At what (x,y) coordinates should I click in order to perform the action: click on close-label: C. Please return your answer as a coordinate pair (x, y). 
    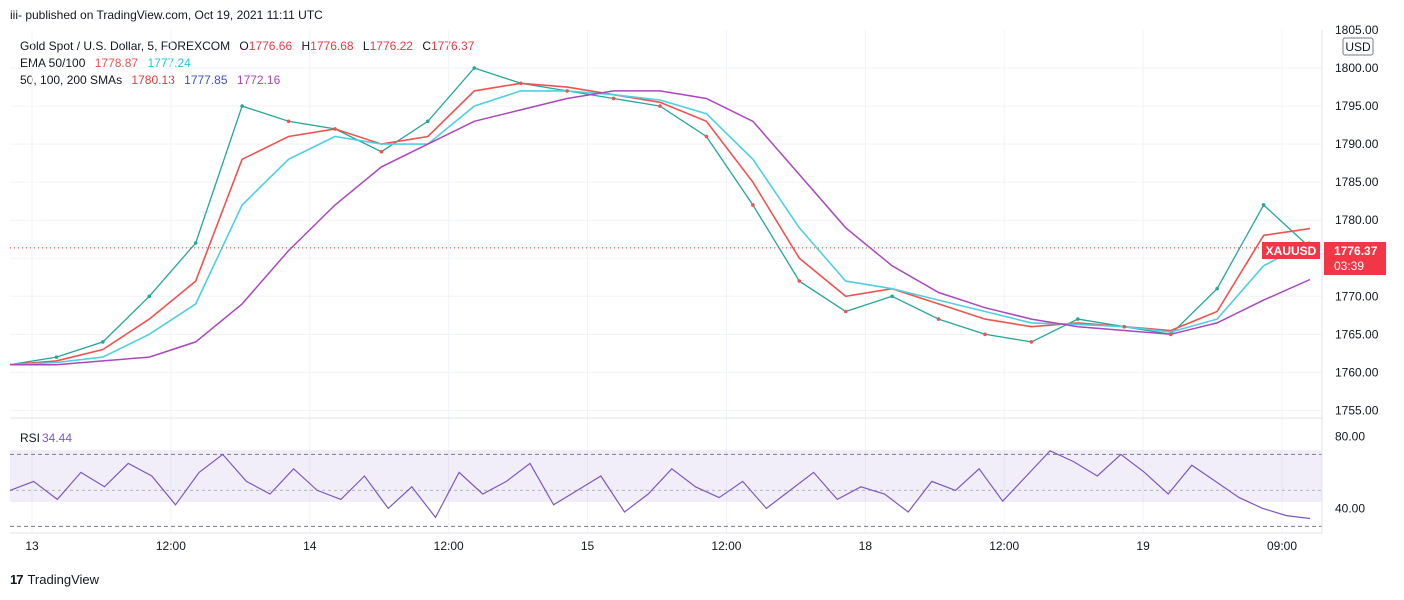
    Looking at the image, I should click on (426, 46).